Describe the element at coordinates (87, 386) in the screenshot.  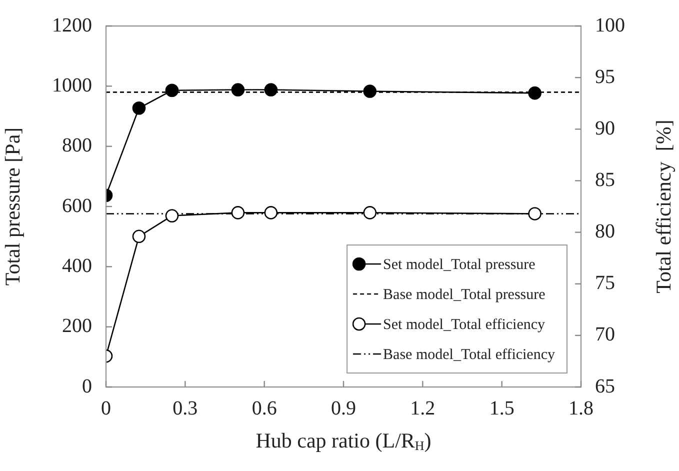
I see `y-tick-label: 0` at that location.